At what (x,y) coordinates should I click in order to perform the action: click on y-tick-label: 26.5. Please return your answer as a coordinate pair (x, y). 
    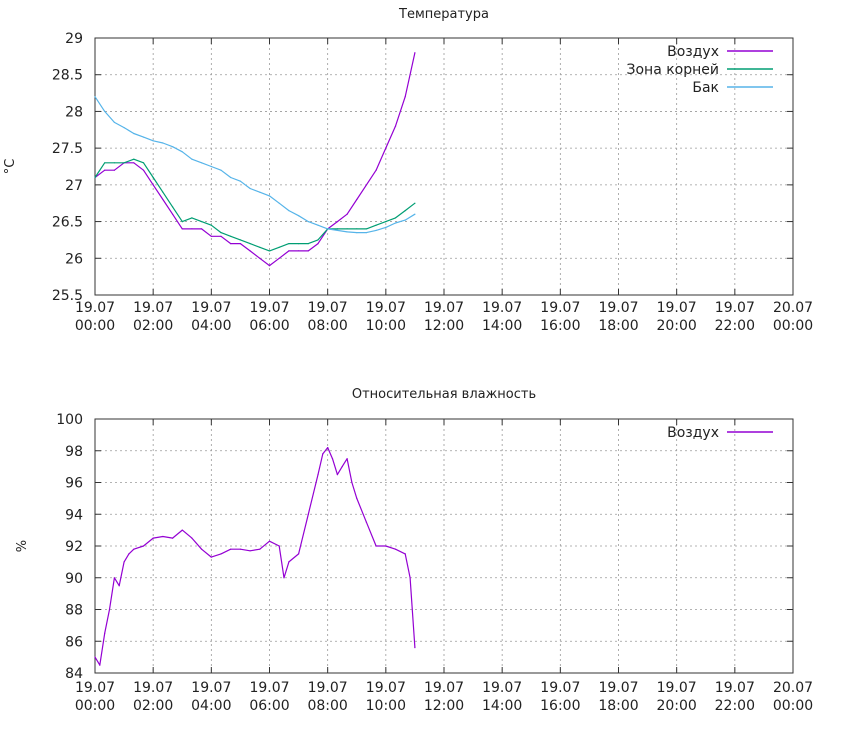
    Looking at the image, I should click on (67, 223).